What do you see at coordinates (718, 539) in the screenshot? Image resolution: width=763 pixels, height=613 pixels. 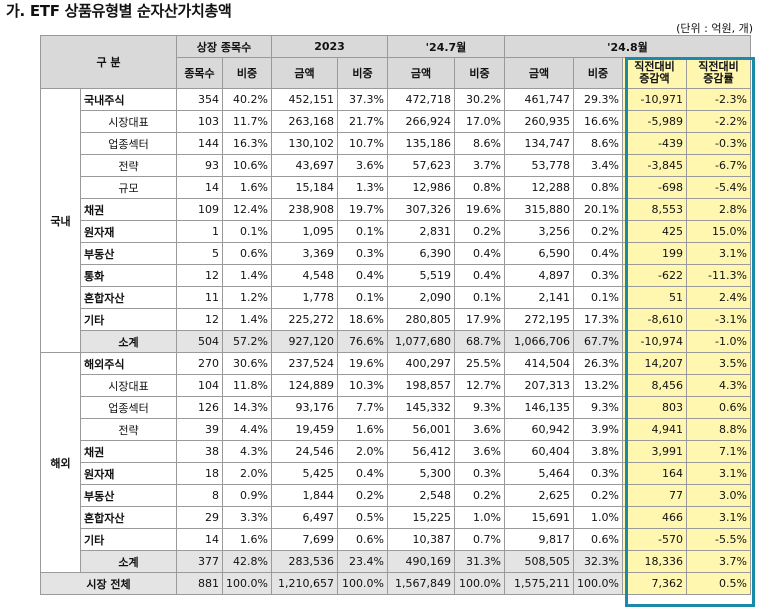 I see `table-cell: -5.5%` at bounding box center [718, 539].